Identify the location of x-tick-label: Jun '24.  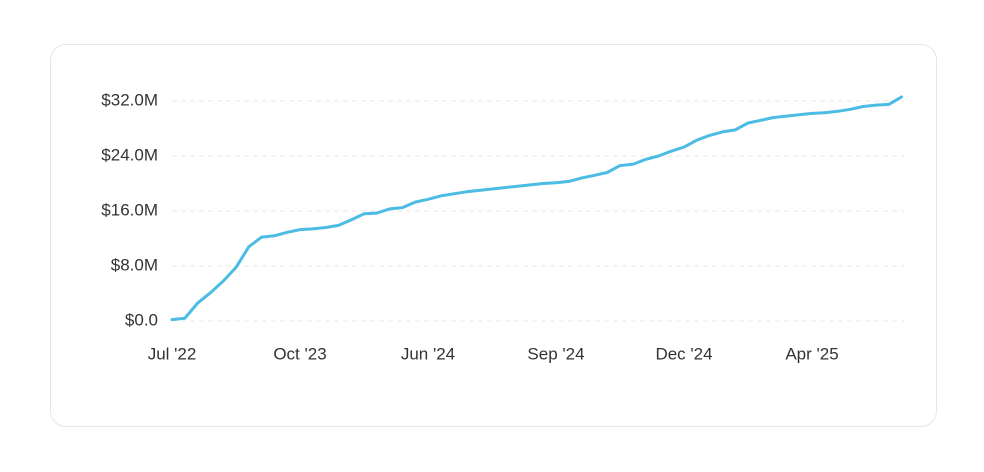
(428, 353).